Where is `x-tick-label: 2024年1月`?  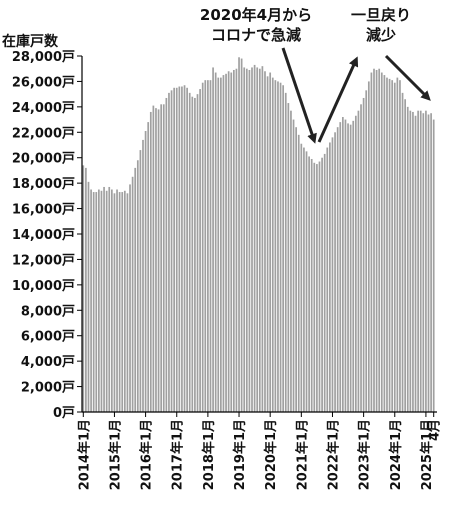
x-tick-label: 2024年1月 is located at coordinates (396, 454).